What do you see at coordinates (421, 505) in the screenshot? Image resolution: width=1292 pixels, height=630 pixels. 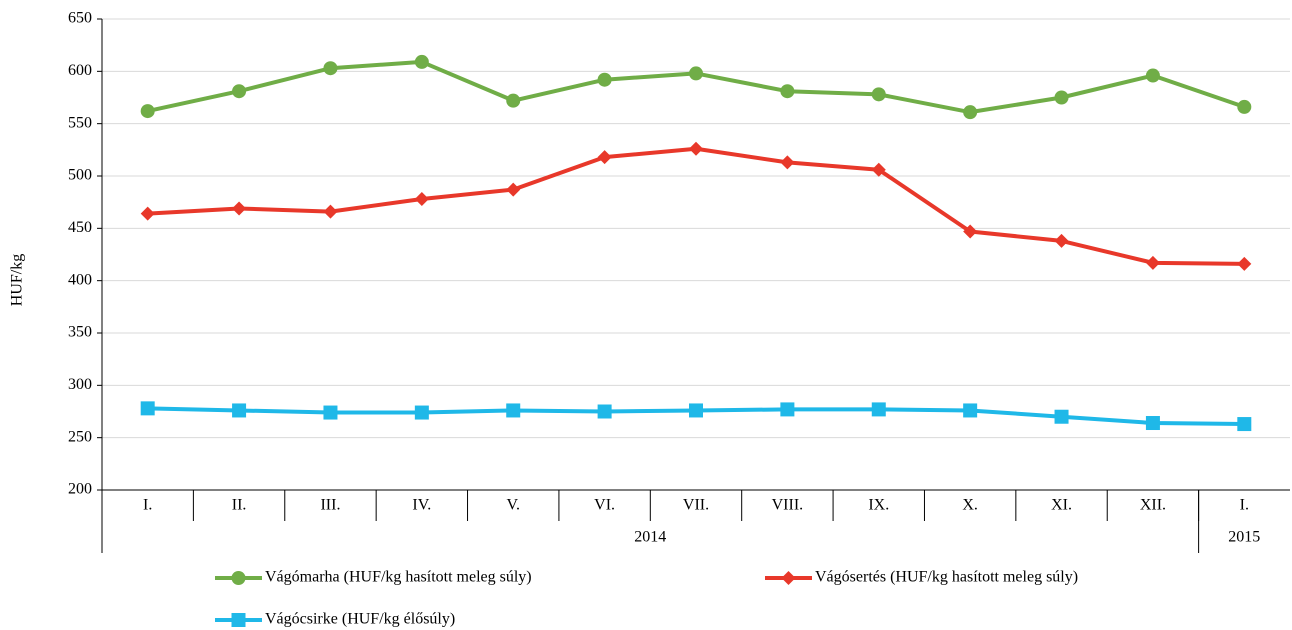 I see `x-tick-label: IV.` at bounding box center [421, 505].